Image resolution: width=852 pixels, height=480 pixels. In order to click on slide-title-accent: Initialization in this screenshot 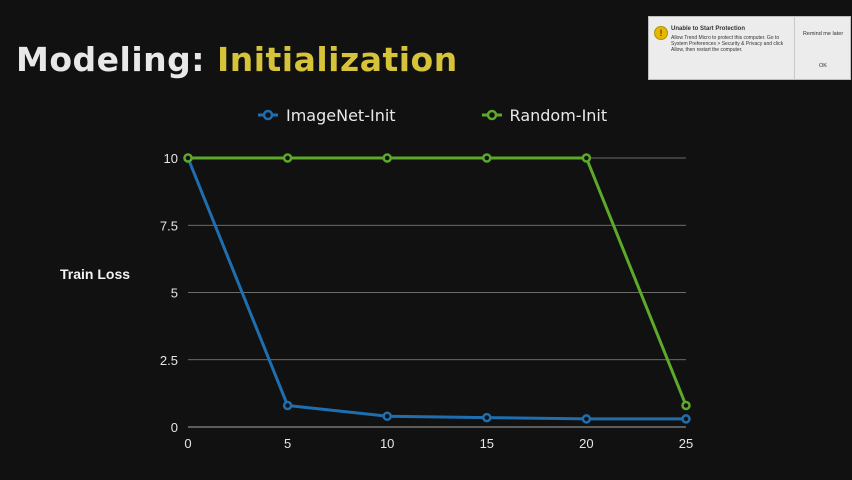, I will do `click(337, 59)`.